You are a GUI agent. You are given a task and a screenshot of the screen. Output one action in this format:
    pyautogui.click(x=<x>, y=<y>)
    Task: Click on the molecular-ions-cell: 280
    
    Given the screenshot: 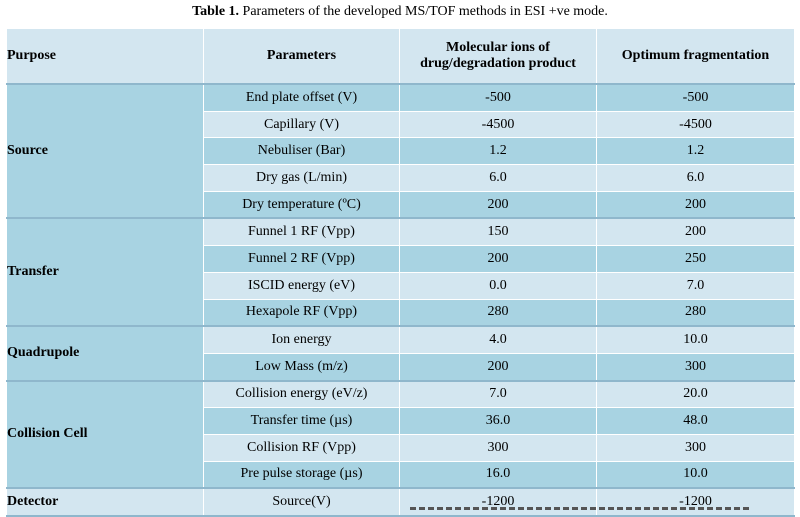 What is the action you would take?
    pyautogui.click(x=498, y=312)
    